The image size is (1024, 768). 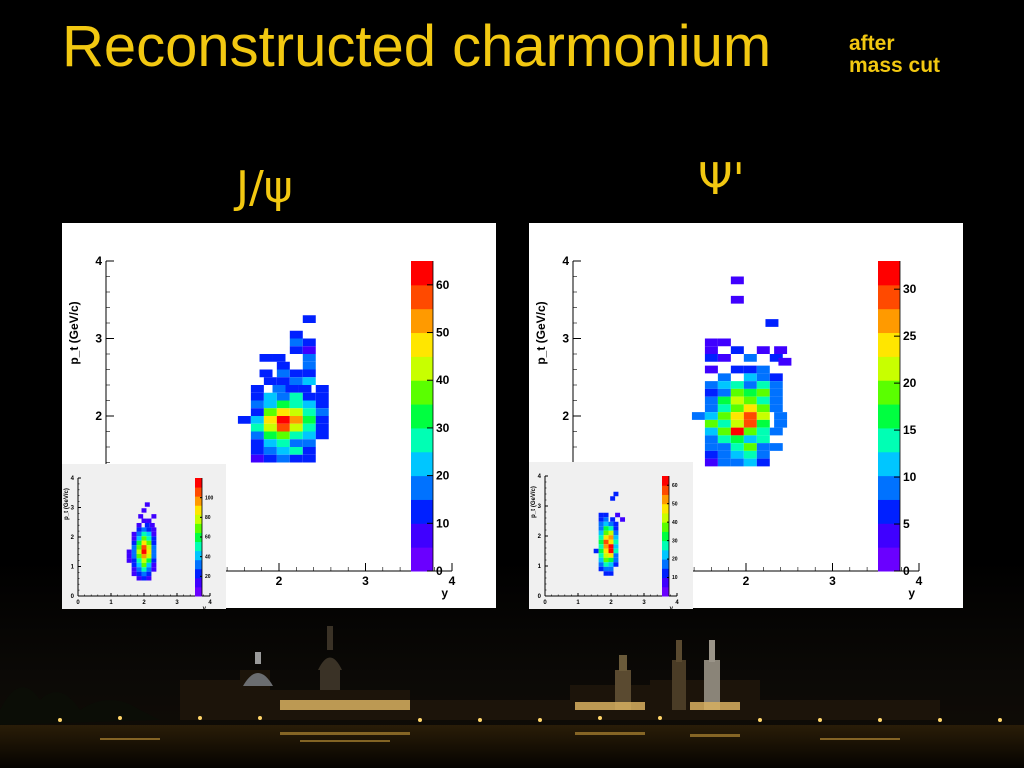 I want to click on z-tick-label: 20, so click(x=443, y=476).